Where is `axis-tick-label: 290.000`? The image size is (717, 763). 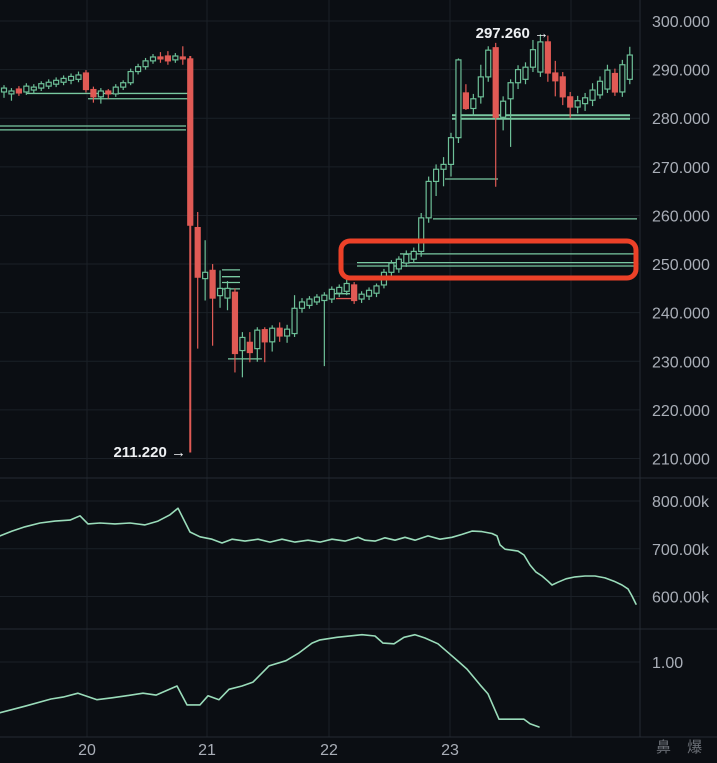
axis-tick-label: 290.000 is located at coordinates (681, 71).